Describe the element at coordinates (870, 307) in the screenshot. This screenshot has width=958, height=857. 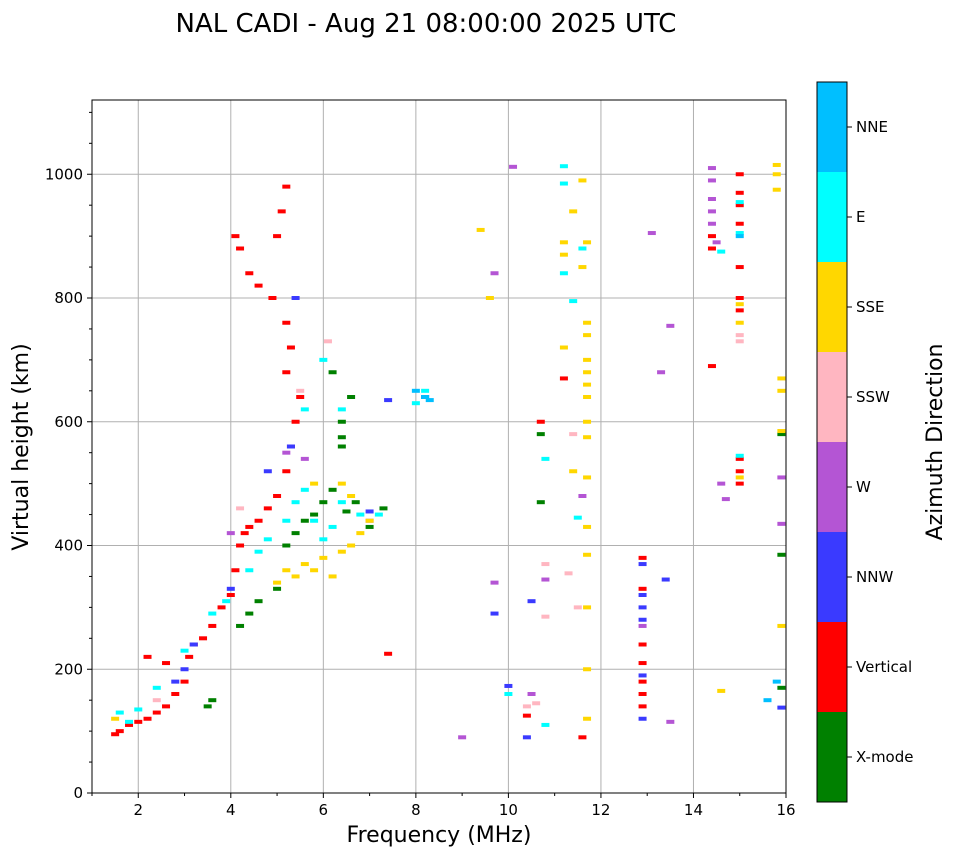
I see `colorbar-category-label: SSE` at that location.